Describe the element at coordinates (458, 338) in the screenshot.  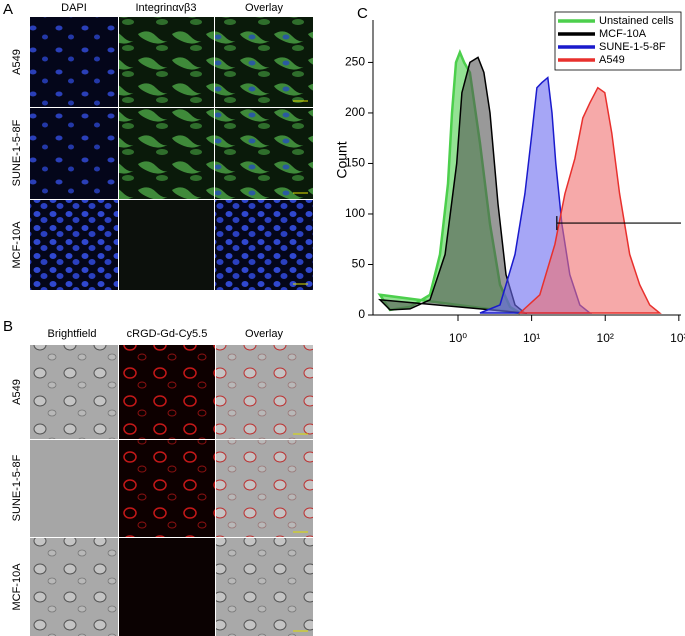
I see `x-tick-label: 10⁰` at that location.